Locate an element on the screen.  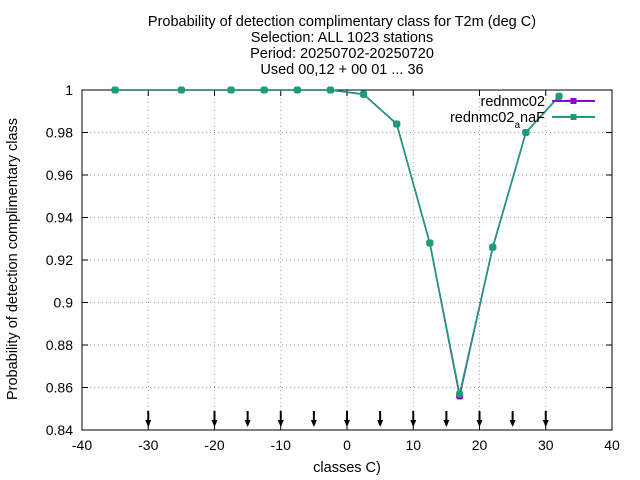
x-tick-label: 30 is located at coordinates (546, 445).